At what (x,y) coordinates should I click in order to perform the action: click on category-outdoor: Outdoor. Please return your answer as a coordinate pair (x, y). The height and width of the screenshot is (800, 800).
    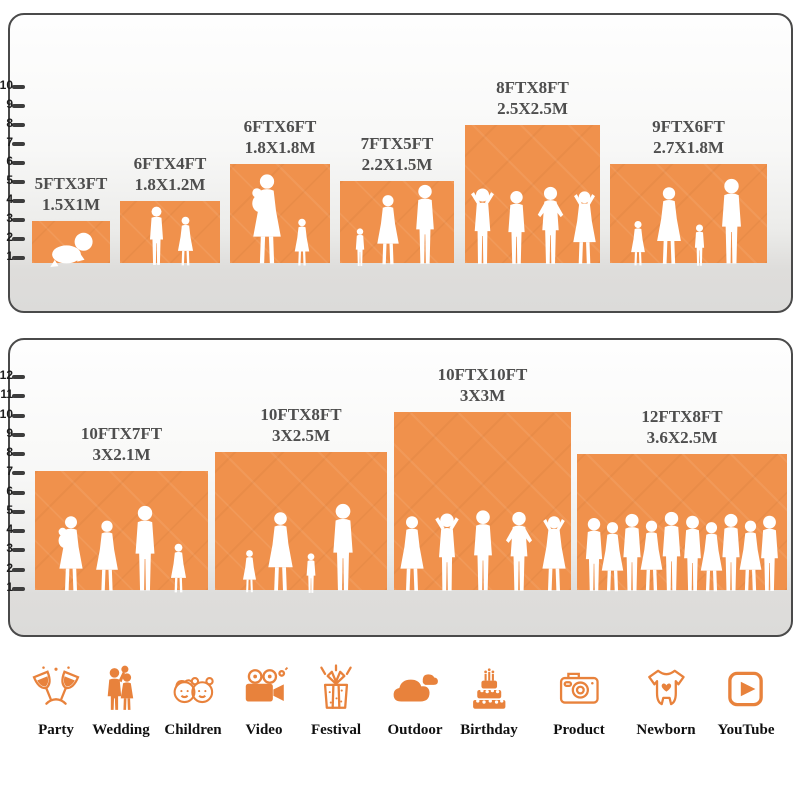
    Looking at the image, I should click on (415, 701).